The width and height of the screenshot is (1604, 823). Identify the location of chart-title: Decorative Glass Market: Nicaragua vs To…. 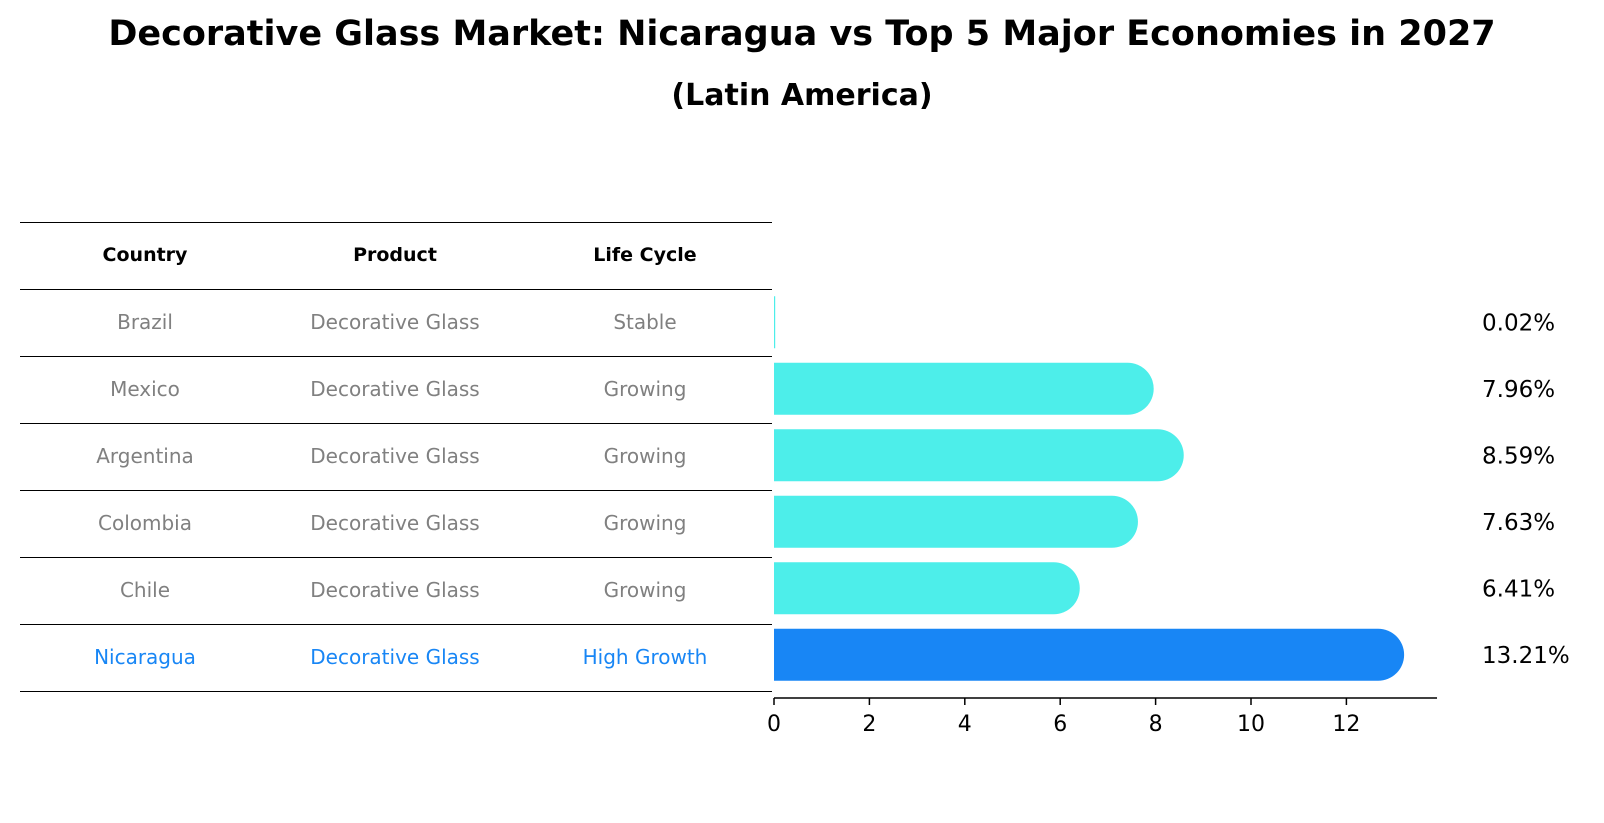
(802, 34).